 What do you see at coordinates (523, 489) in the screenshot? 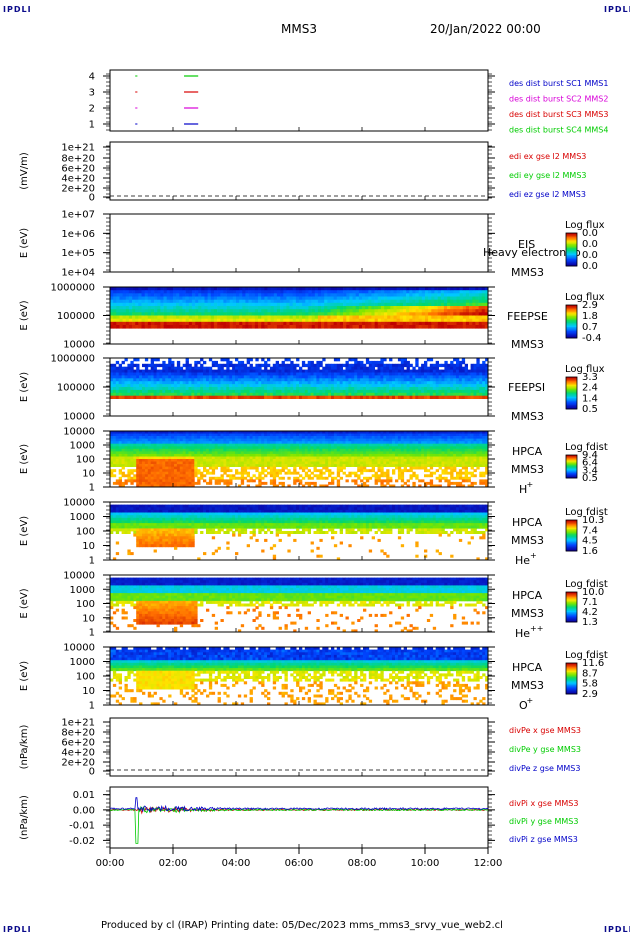
I see `species-label: H` at bounding box center [523, 489].